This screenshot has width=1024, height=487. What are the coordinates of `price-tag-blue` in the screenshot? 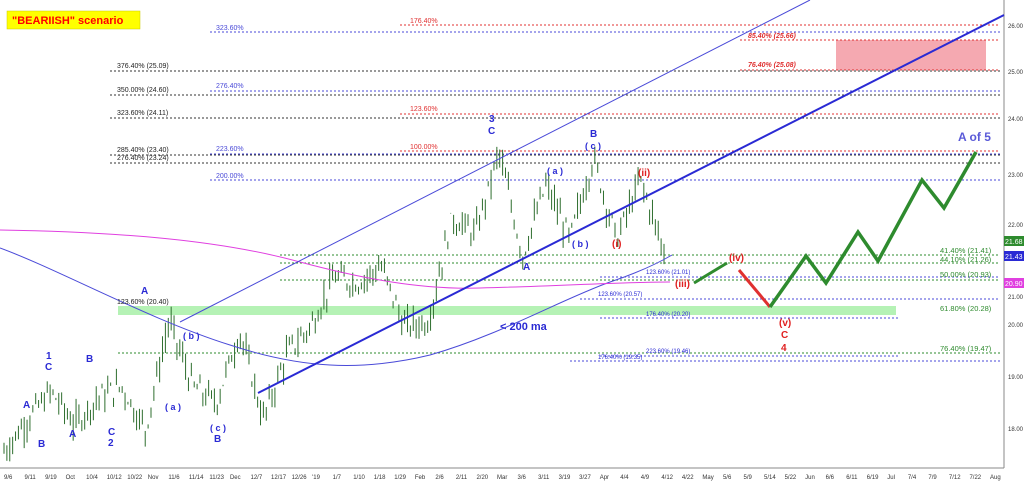 It's located at (1014, 256).